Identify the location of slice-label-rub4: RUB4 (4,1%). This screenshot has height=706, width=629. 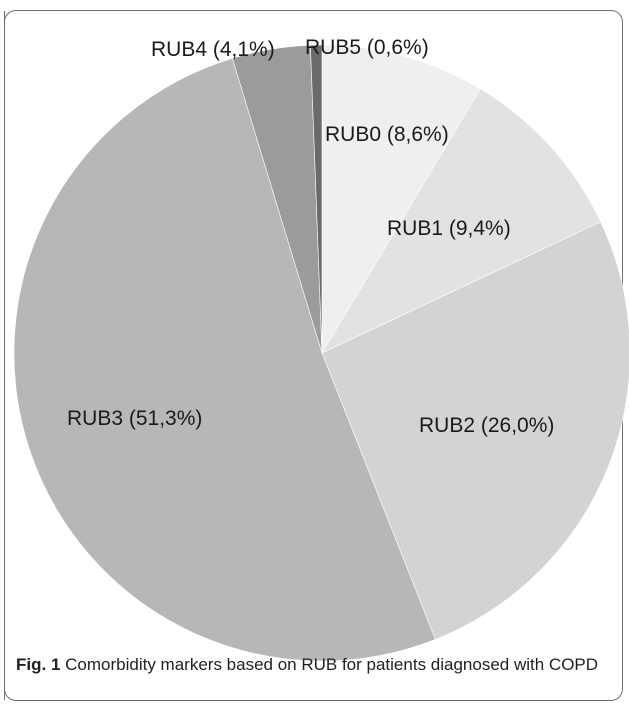
(213, 49).